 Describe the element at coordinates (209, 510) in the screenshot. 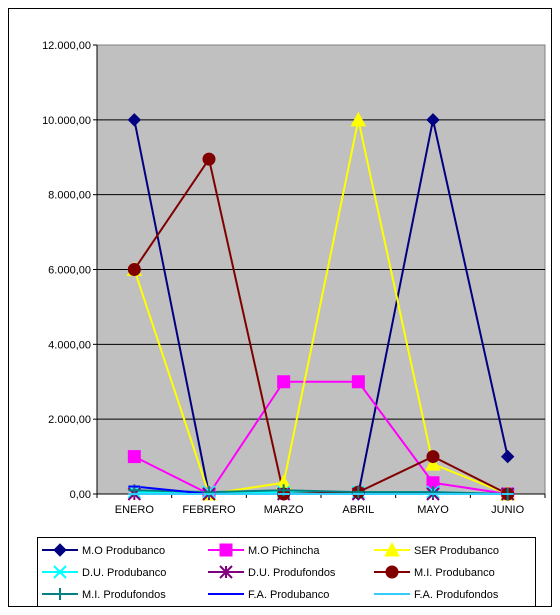

I see `x-tick-label: FEBRERO` at that location.